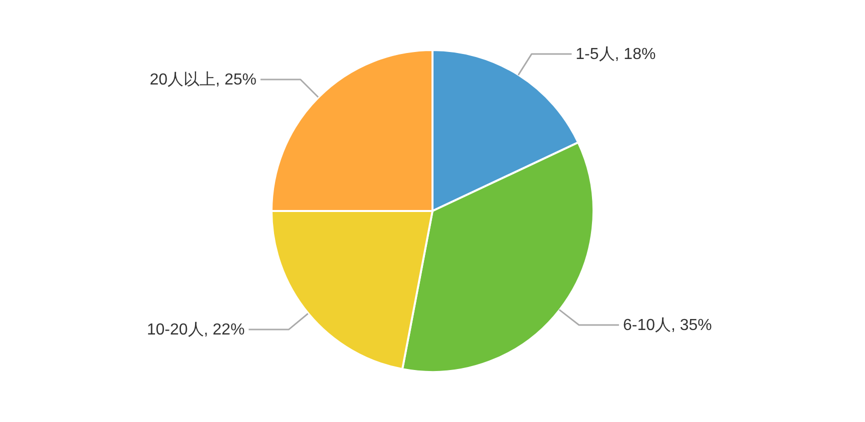  Describe the element at coordinates (616, 54) in the screenshot. I see `slice-label: 1-5人, 18%` at that location.